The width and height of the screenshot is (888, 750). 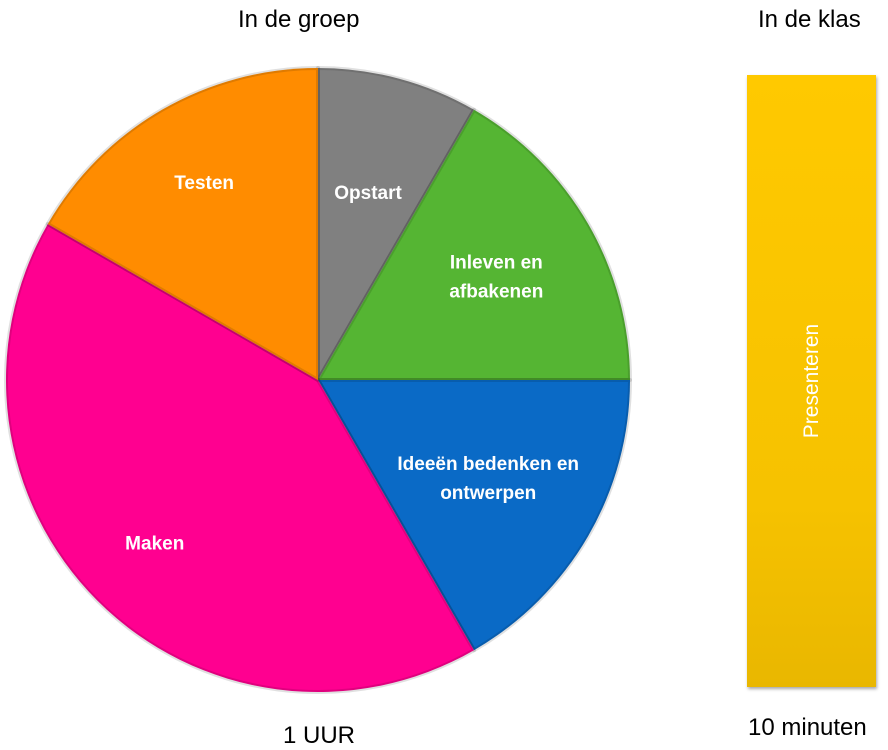 What do you see at coordinates (204, 183) in the screenshot?
I see `pie-label-testen: Testen` at bounding box center [204, 183].